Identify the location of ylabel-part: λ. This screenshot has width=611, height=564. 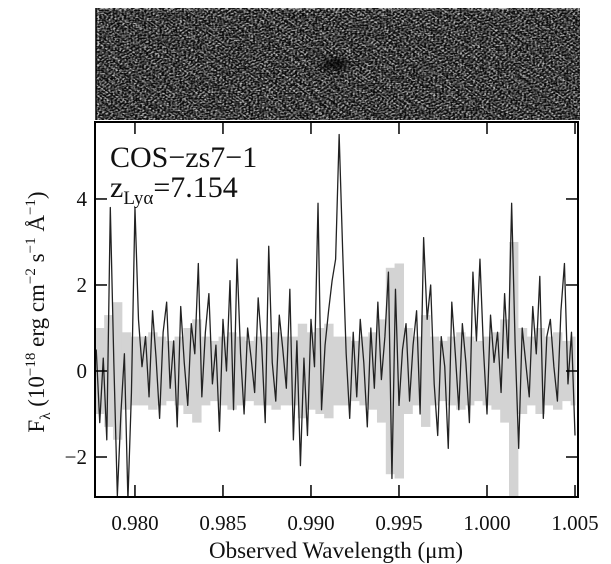
(46, 416).